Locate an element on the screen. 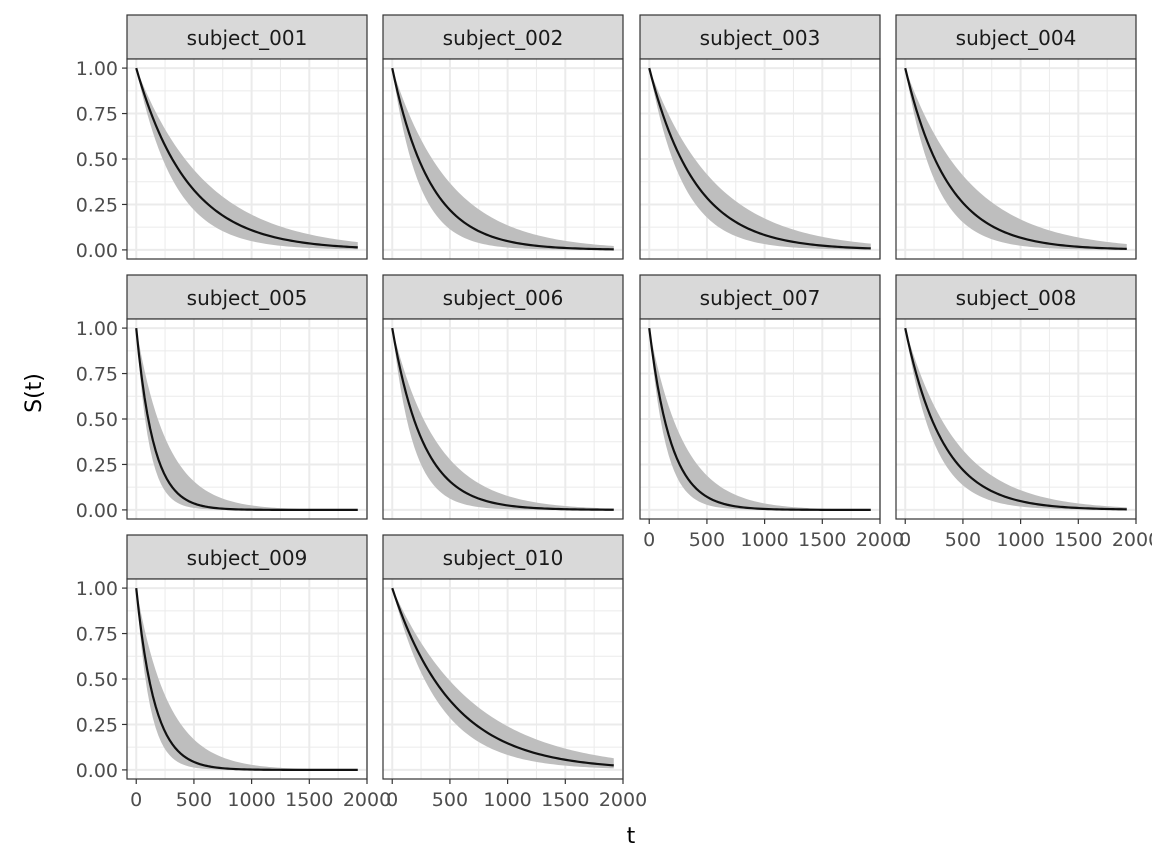  facet-panel: subject_001 0.00 0.25 0.50 0.75 1.00 is located at coordinates (222, 138).